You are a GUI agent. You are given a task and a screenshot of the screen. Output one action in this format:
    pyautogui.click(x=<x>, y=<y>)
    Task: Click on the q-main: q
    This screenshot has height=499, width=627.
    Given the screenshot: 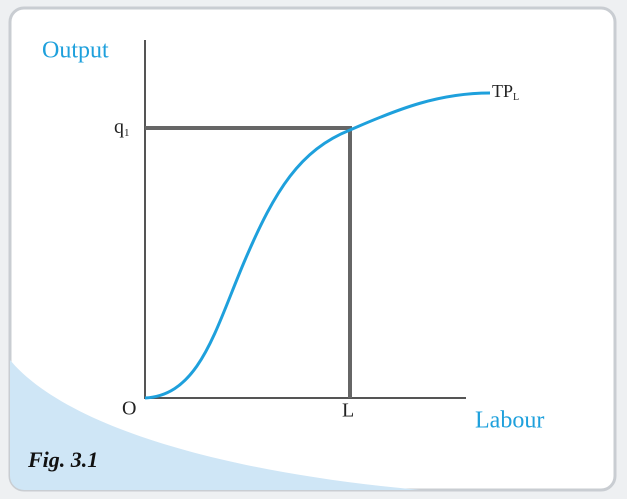 What is the action you would take?
    pyautogui.click(x=119, y=127)
    